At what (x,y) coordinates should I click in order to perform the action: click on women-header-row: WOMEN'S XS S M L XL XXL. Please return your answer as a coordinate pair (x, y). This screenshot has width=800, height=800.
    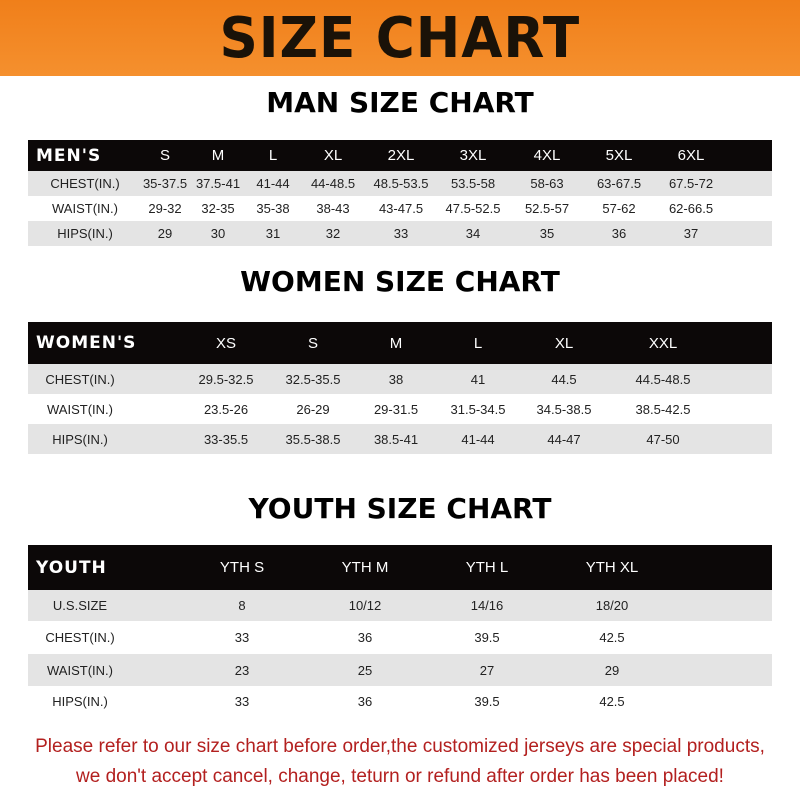
    Looking at the image, I should click on (400, 343).